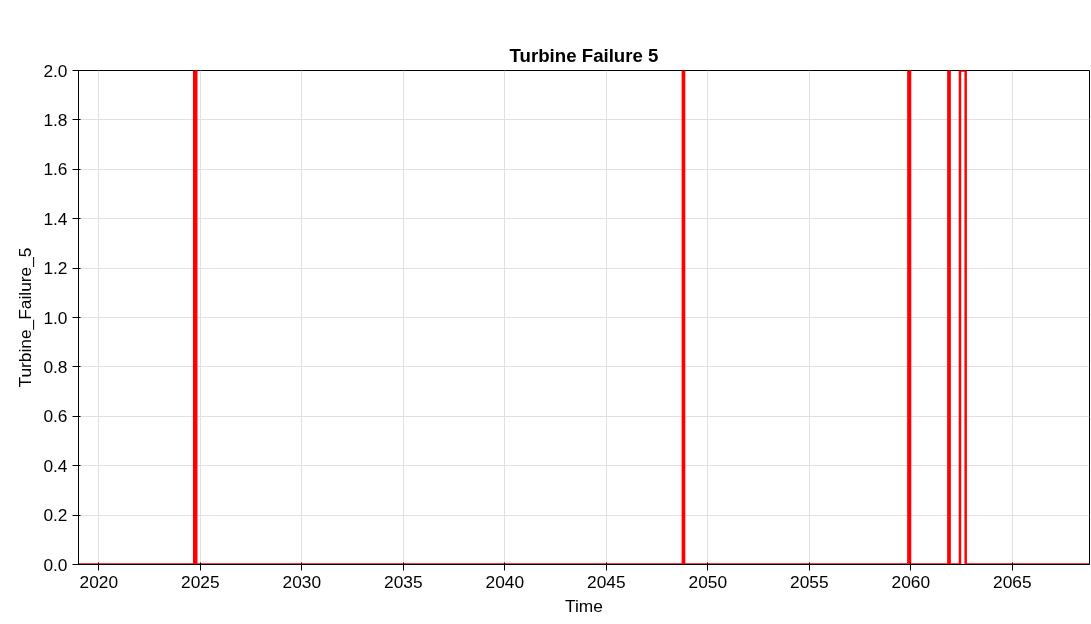 The height and width of the screenshot is (624, 1091). Describe the element at coordinates (584, 605) in the screenshot. I see `x-axis-title: Time` at that location.